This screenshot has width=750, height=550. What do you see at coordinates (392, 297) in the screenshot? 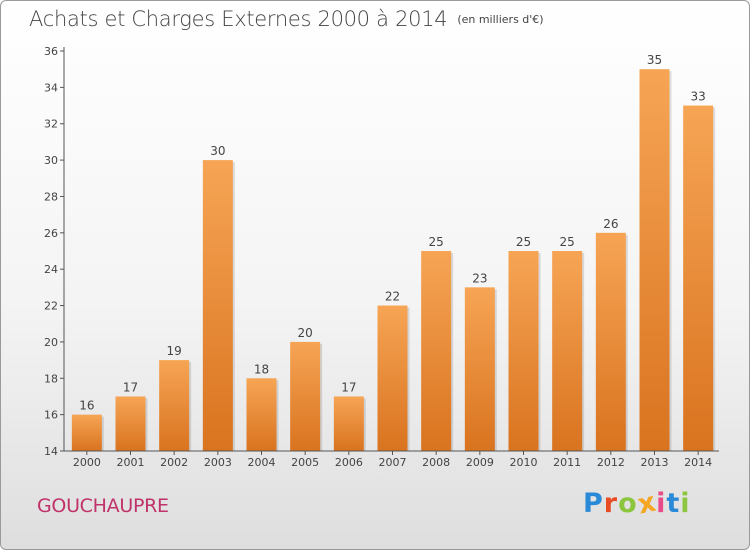
I see `data-label: 22` at bounding box center [392, 297].